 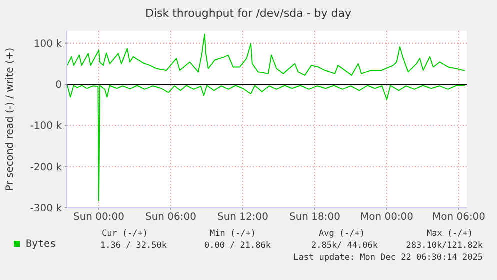 What do you see at coordinates (344, 246) in the screenshot?
I see `text: 2.85k/ 44.06k` at bounding box center [344, 246].